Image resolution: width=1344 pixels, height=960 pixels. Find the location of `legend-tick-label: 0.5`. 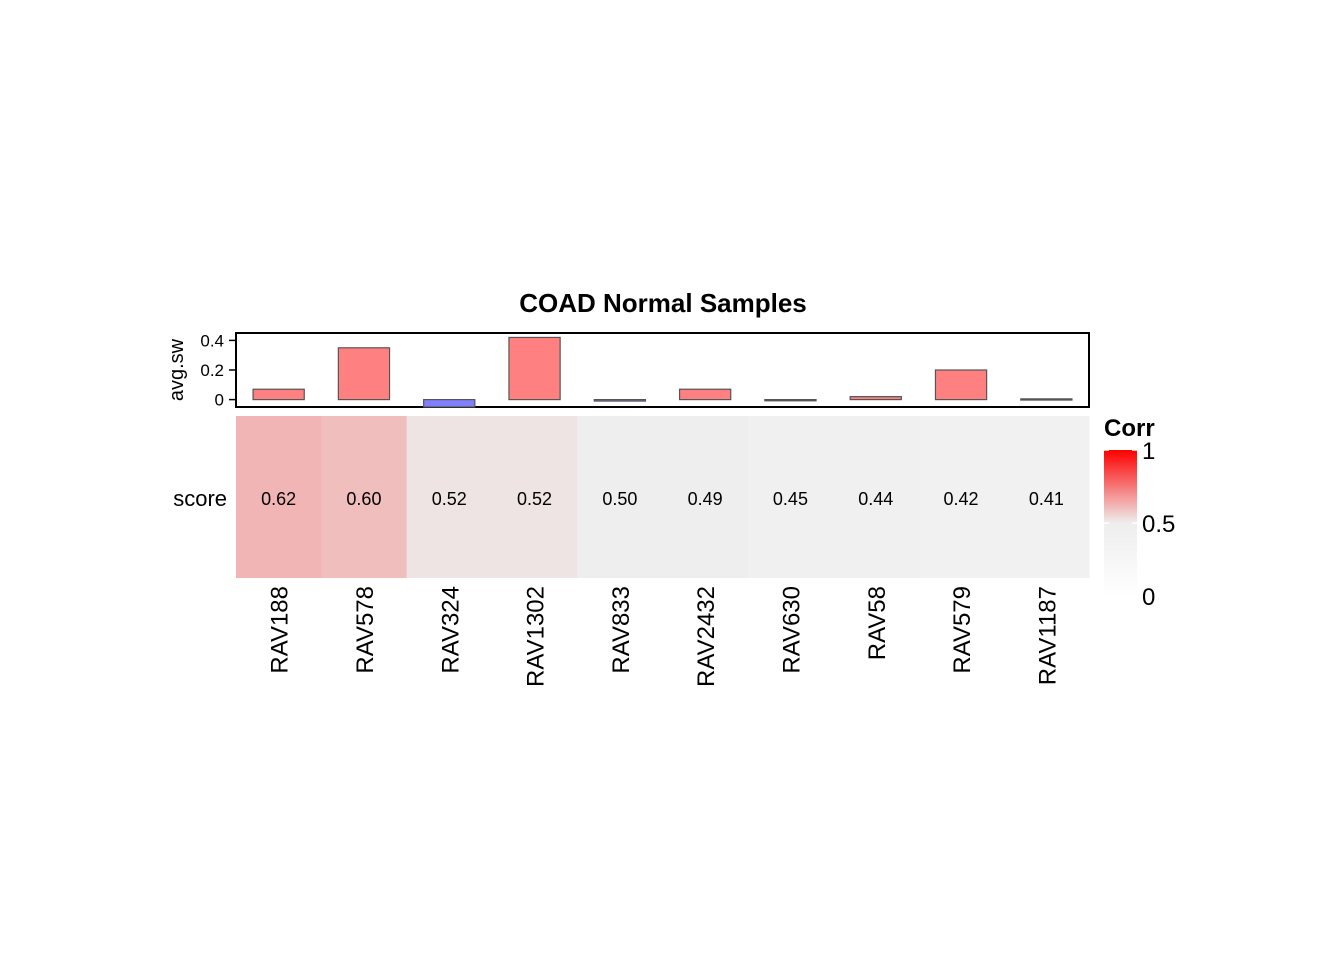

legend-tick-label: 0.5 is located at coordinates (1158, 524).